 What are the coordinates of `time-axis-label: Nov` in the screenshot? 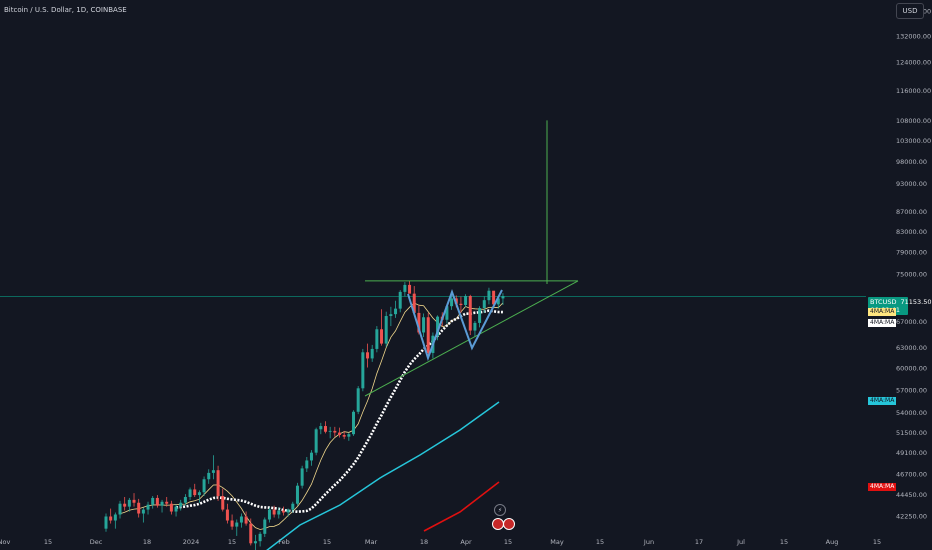 It's located at (5, 542).